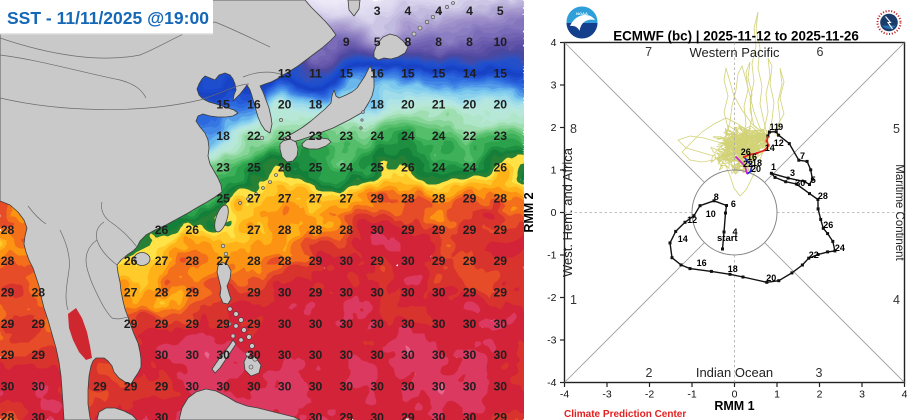  I want to click on svg-text: 13, so click(285, 73).